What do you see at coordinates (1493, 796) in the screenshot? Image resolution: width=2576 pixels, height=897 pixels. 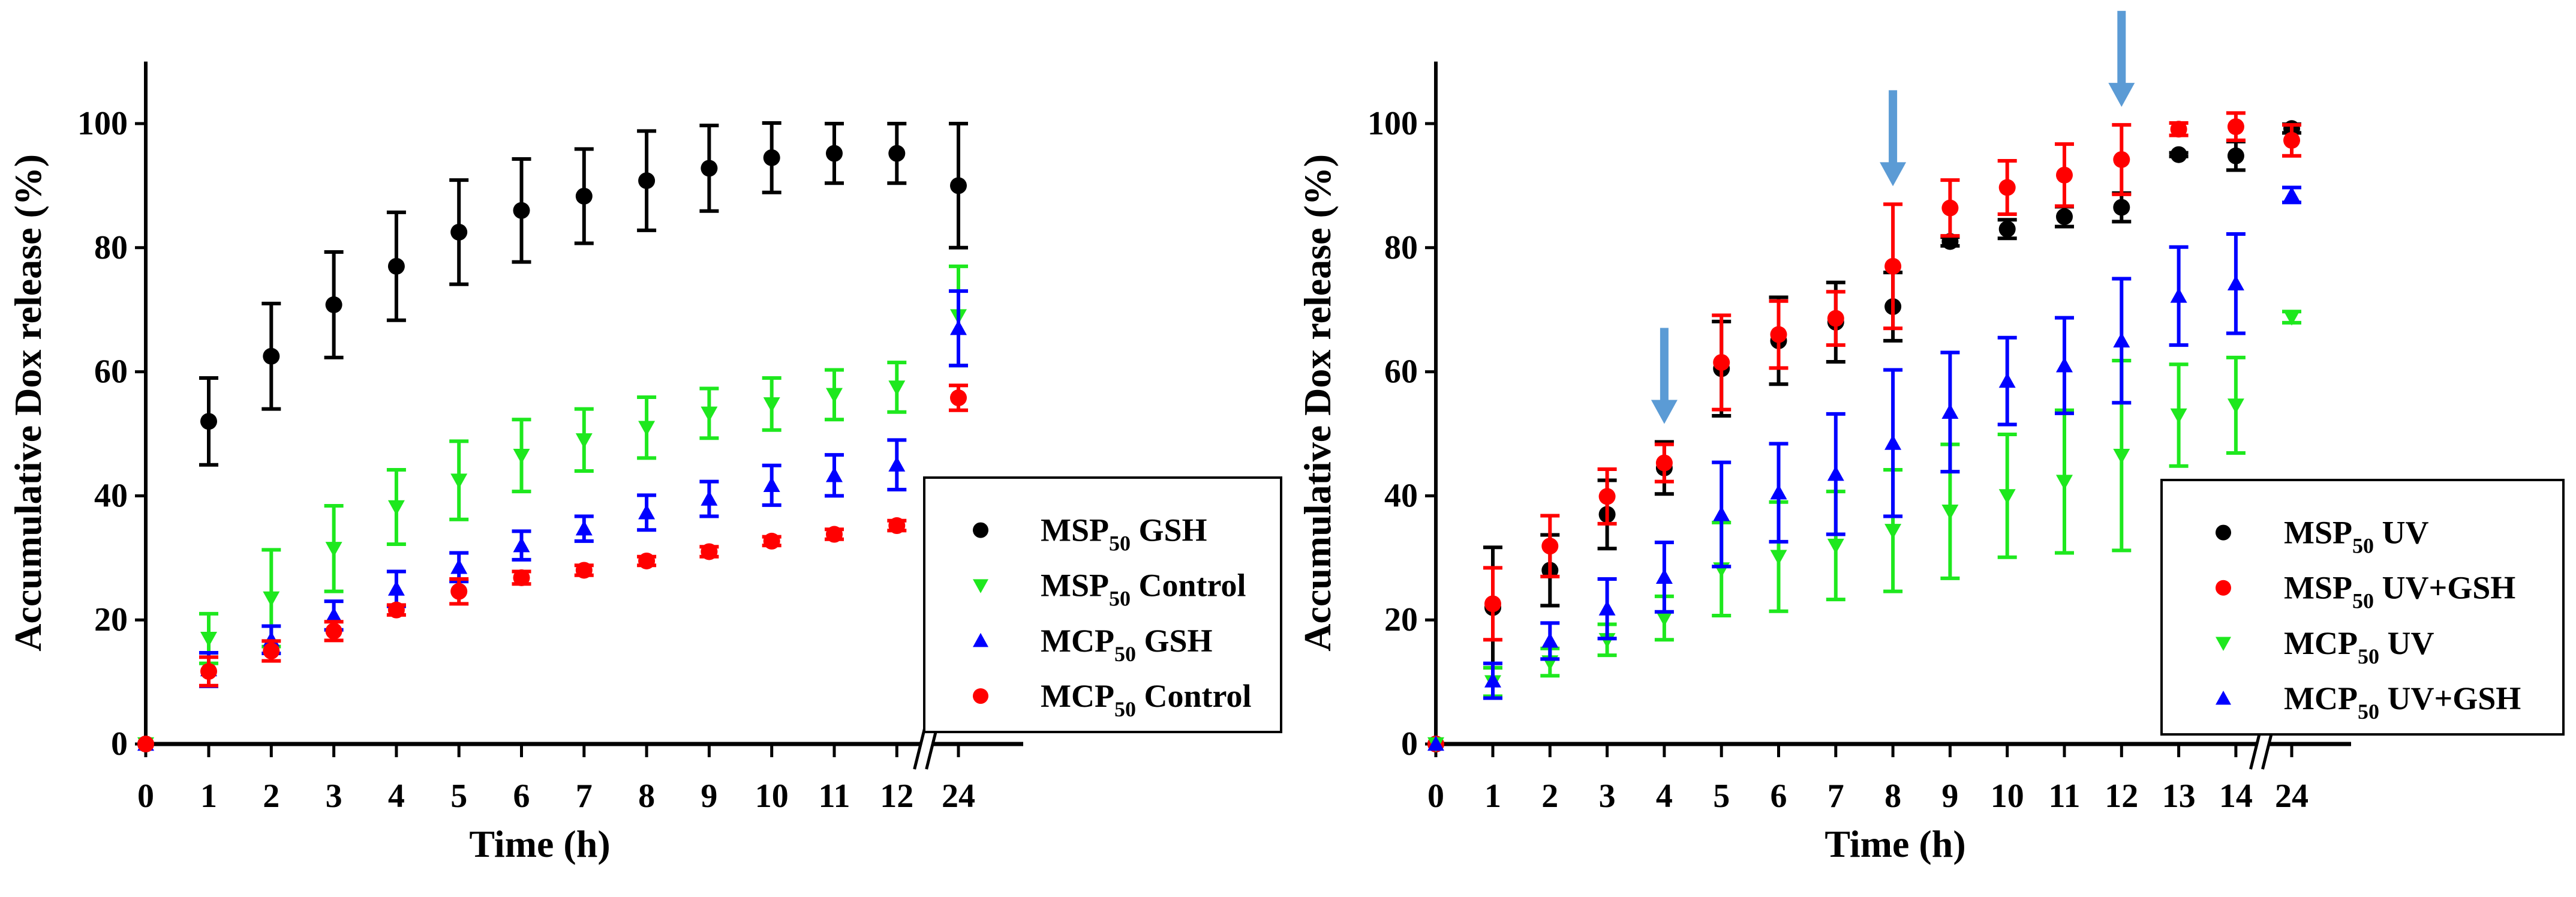 I see `x-tick-label: 1` at bounding box center [1493, 796].